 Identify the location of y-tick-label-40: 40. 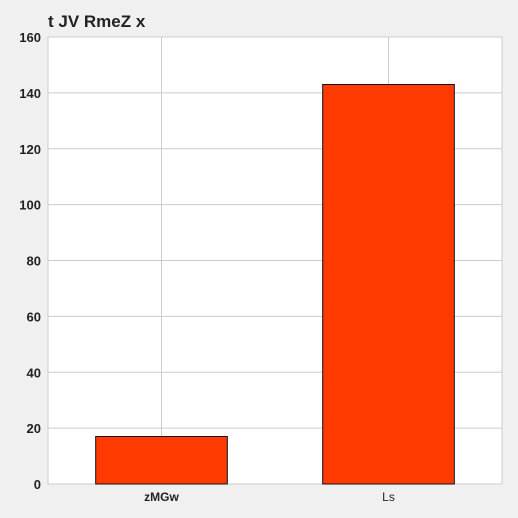
(34, 372).